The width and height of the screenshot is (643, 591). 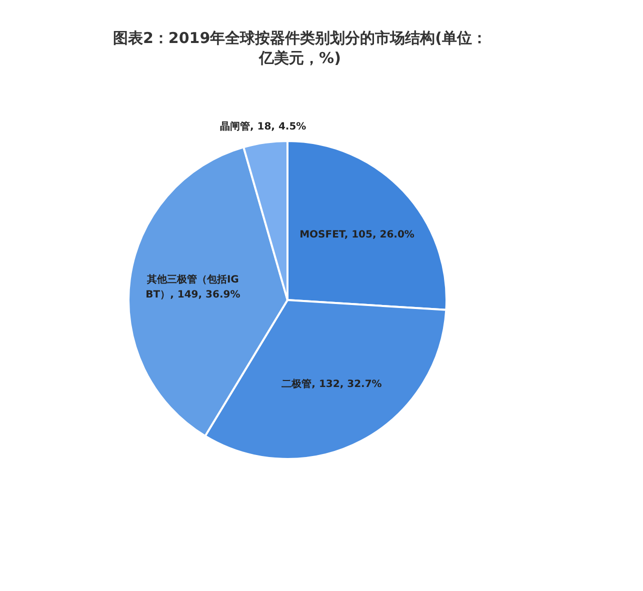 I want to click on slice-label: MOSFET, 105, 26.0%, so click(x=357, y=234).